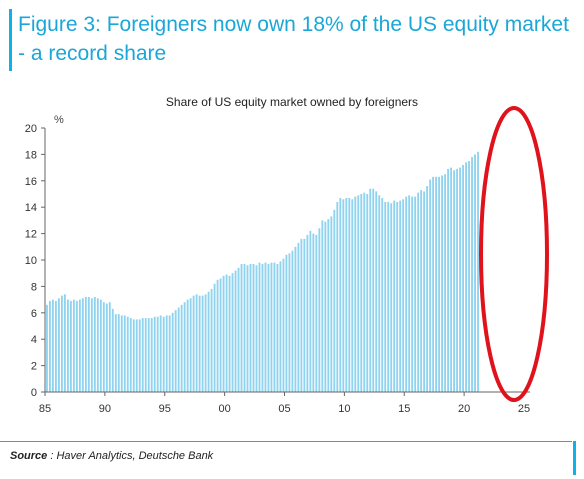 This screenshot has width=584, height=479. Describe the element at coordinates (45, 409) in the screenshot. I see `x-tick-label: 85` at that location.